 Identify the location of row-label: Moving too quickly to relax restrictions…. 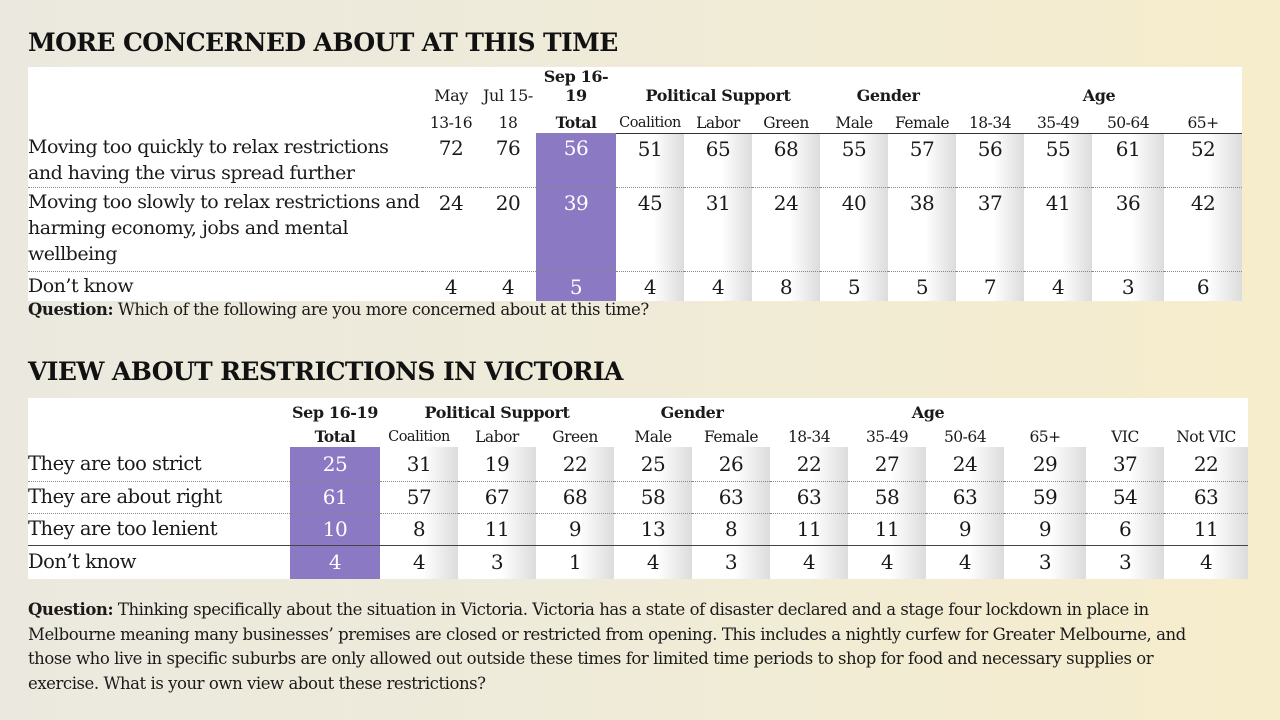
(225, 160).